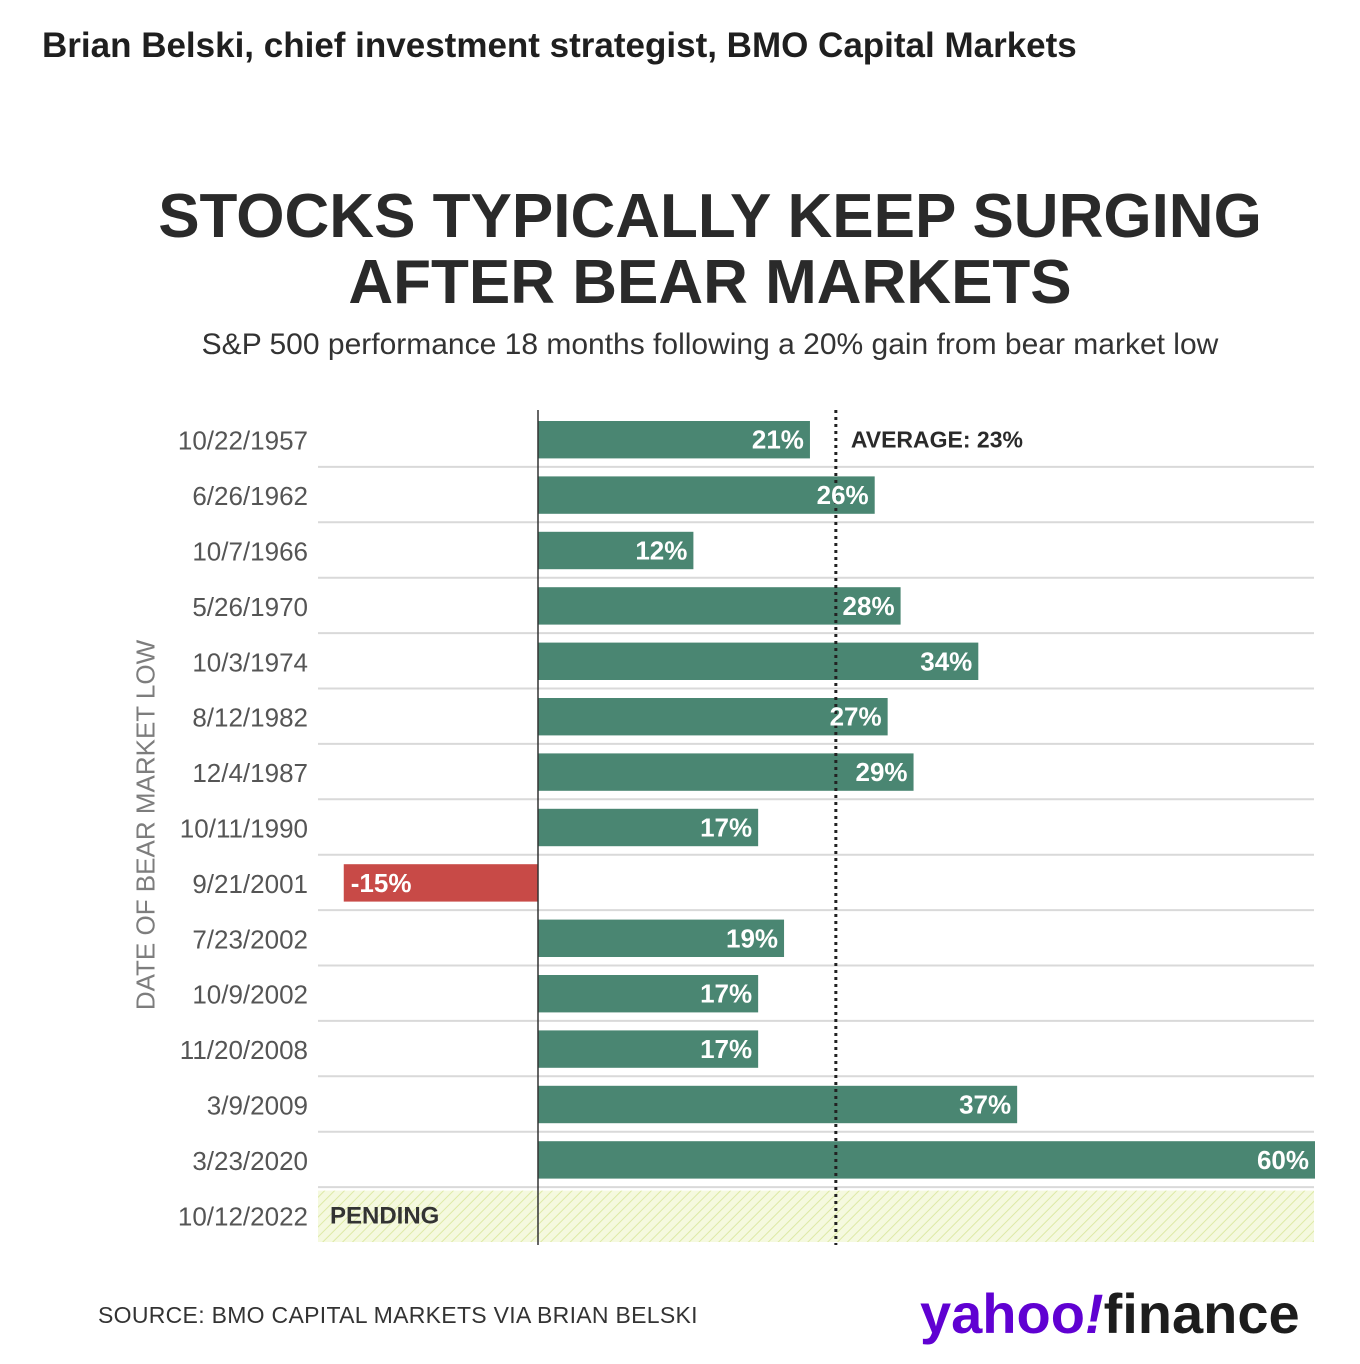 The image size is (1360, 1364). What do you see at coordinates (250, 939) in the screenshot?
I see `category-label: 7/23/2002` at bounding box center [250, 939].